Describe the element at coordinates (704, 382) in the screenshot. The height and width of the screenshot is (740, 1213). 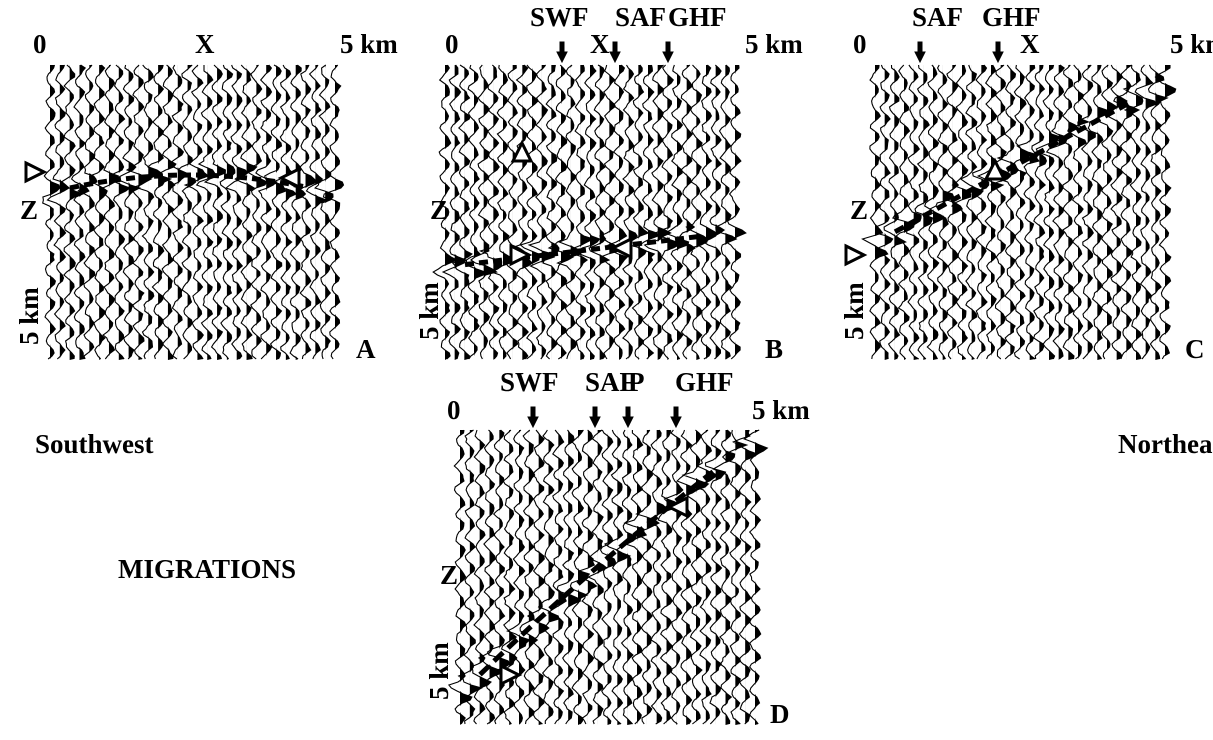
I see `marker-label: GHF` at that location.